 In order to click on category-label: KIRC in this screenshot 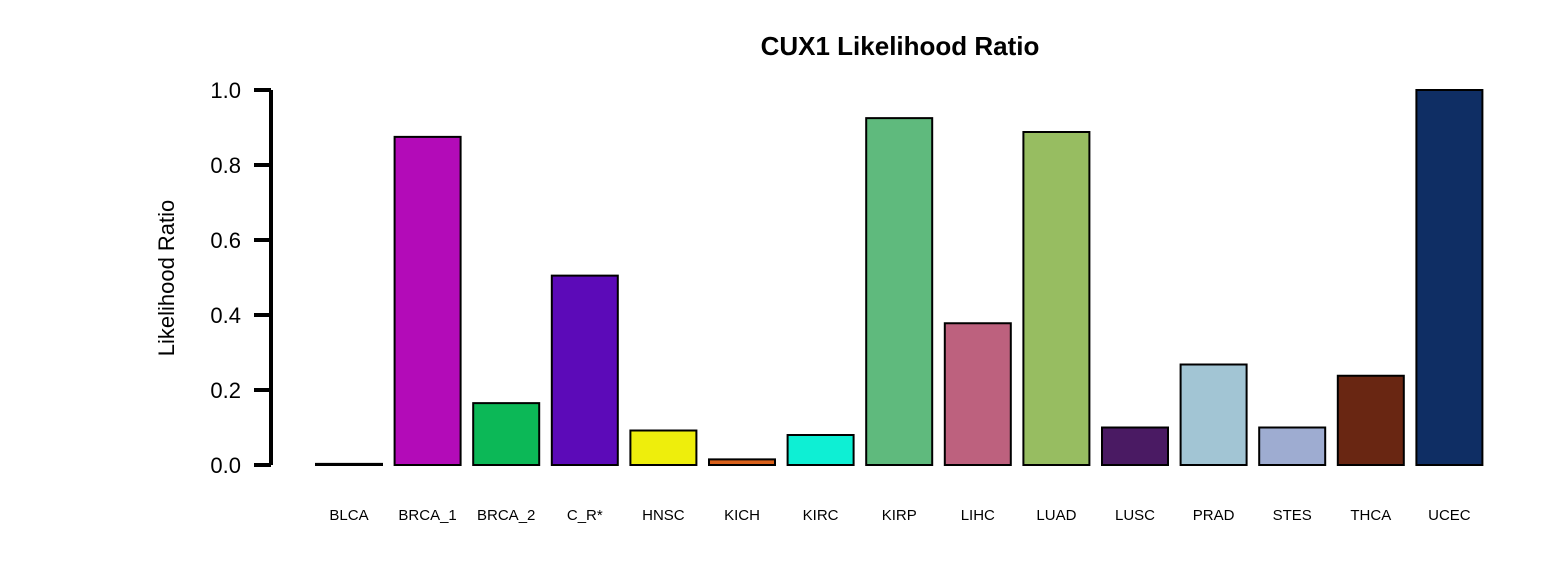, I will do `click(821, 515)`.